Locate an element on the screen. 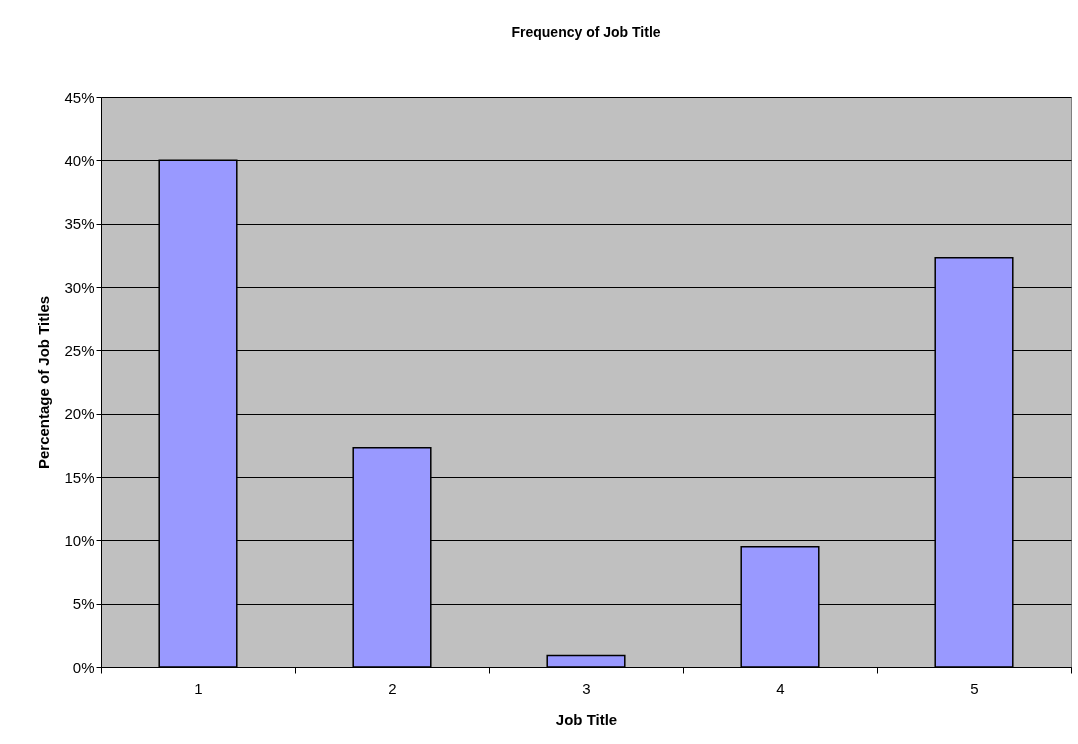 This screenshot has width=1078, height=744. x-axis-title: Job Title is located at coordinates (586, 719).